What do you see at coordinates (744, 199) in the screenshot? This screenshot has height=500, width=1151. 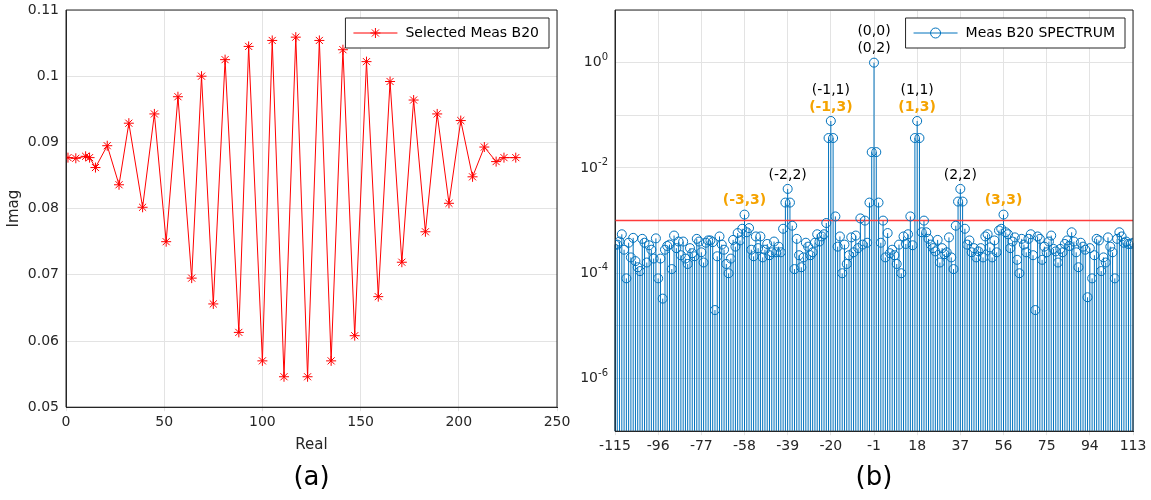 I see `annotation: (-3,3)` at bounding box center [744, 199].